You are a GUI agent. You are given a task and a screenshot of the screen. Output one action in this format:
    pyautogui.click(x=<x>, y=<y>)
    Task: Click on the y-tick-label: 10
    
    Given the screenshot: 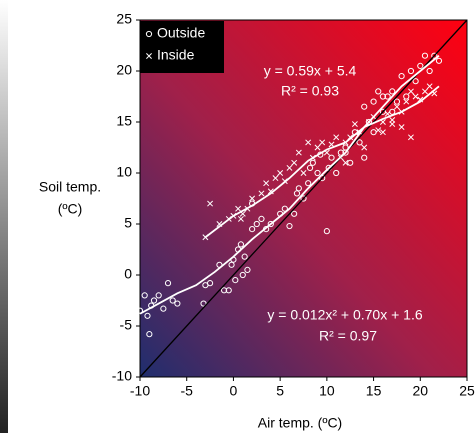 What is the action you would take?
    pyautogui.click(x=124, y=172)
    